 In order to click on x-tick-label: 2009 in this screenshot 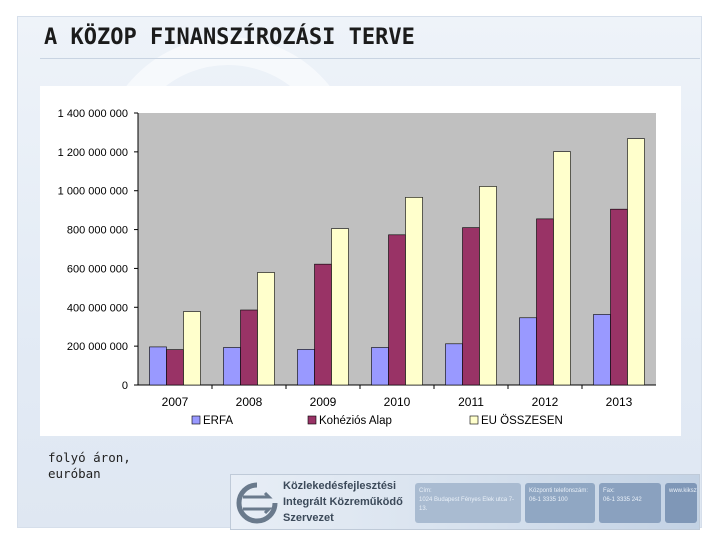, I will do `click(323, 402)`.